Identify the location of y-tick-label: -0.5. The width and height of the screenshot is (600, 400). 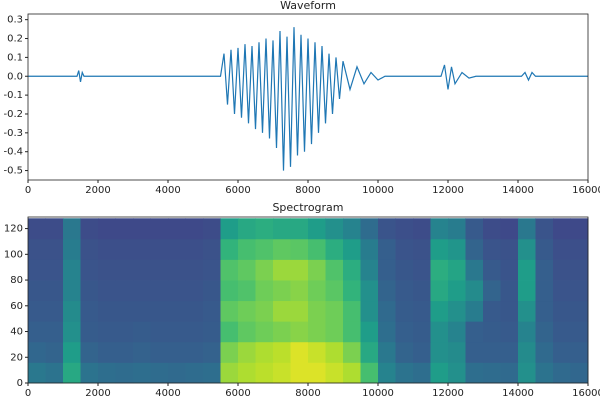
(13, 171).